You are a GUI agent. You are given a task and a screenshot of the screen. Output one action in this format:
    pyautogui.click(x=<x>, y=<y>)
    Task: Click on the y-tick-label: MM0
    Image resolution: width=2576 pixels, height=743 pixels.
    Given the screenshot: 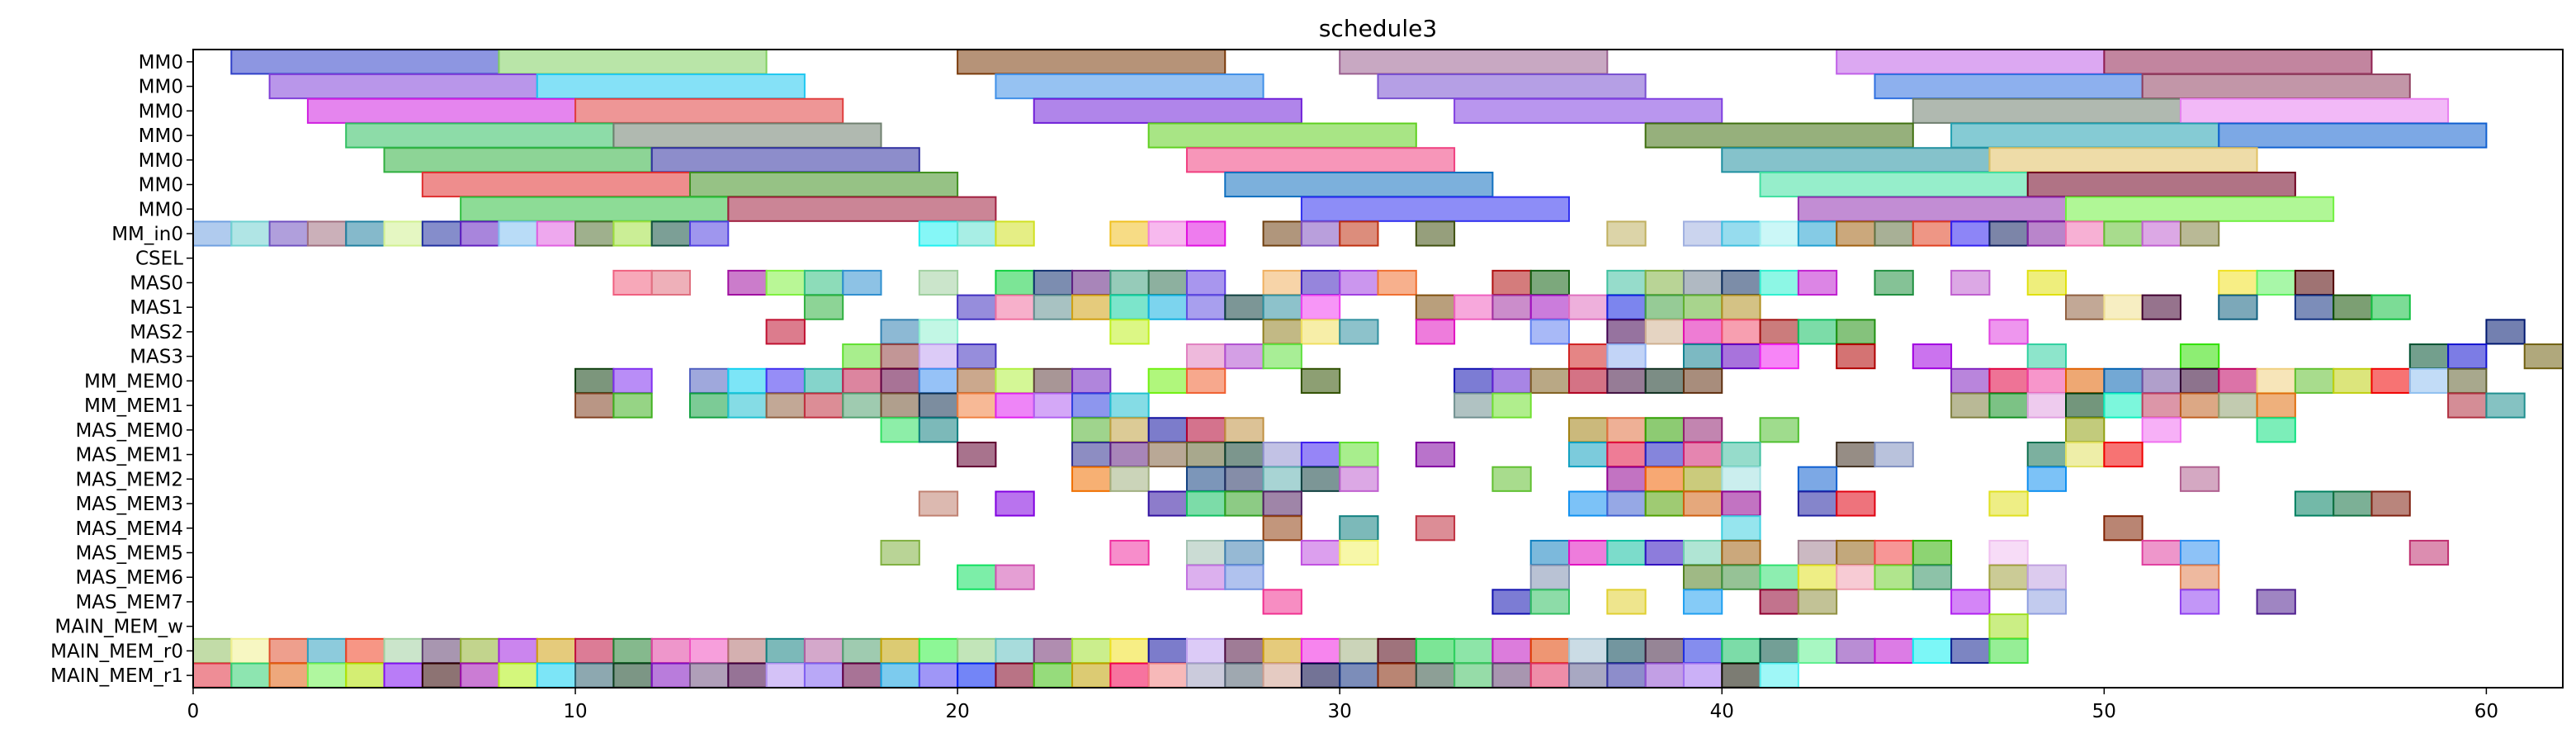 What is the action you would take?
    pyautogui.click(x=161, y=88)
    